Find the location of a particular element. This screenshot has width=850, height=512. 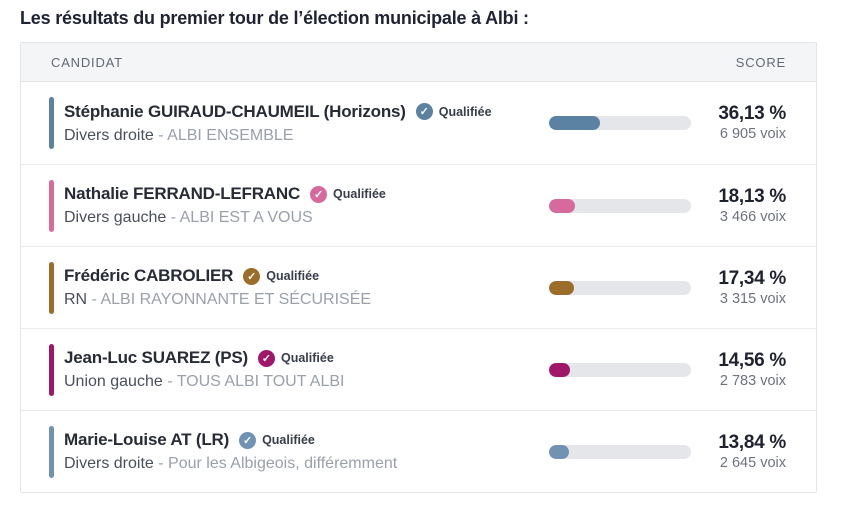

header-score-label: SCORE is located at coordinates (760, 62).